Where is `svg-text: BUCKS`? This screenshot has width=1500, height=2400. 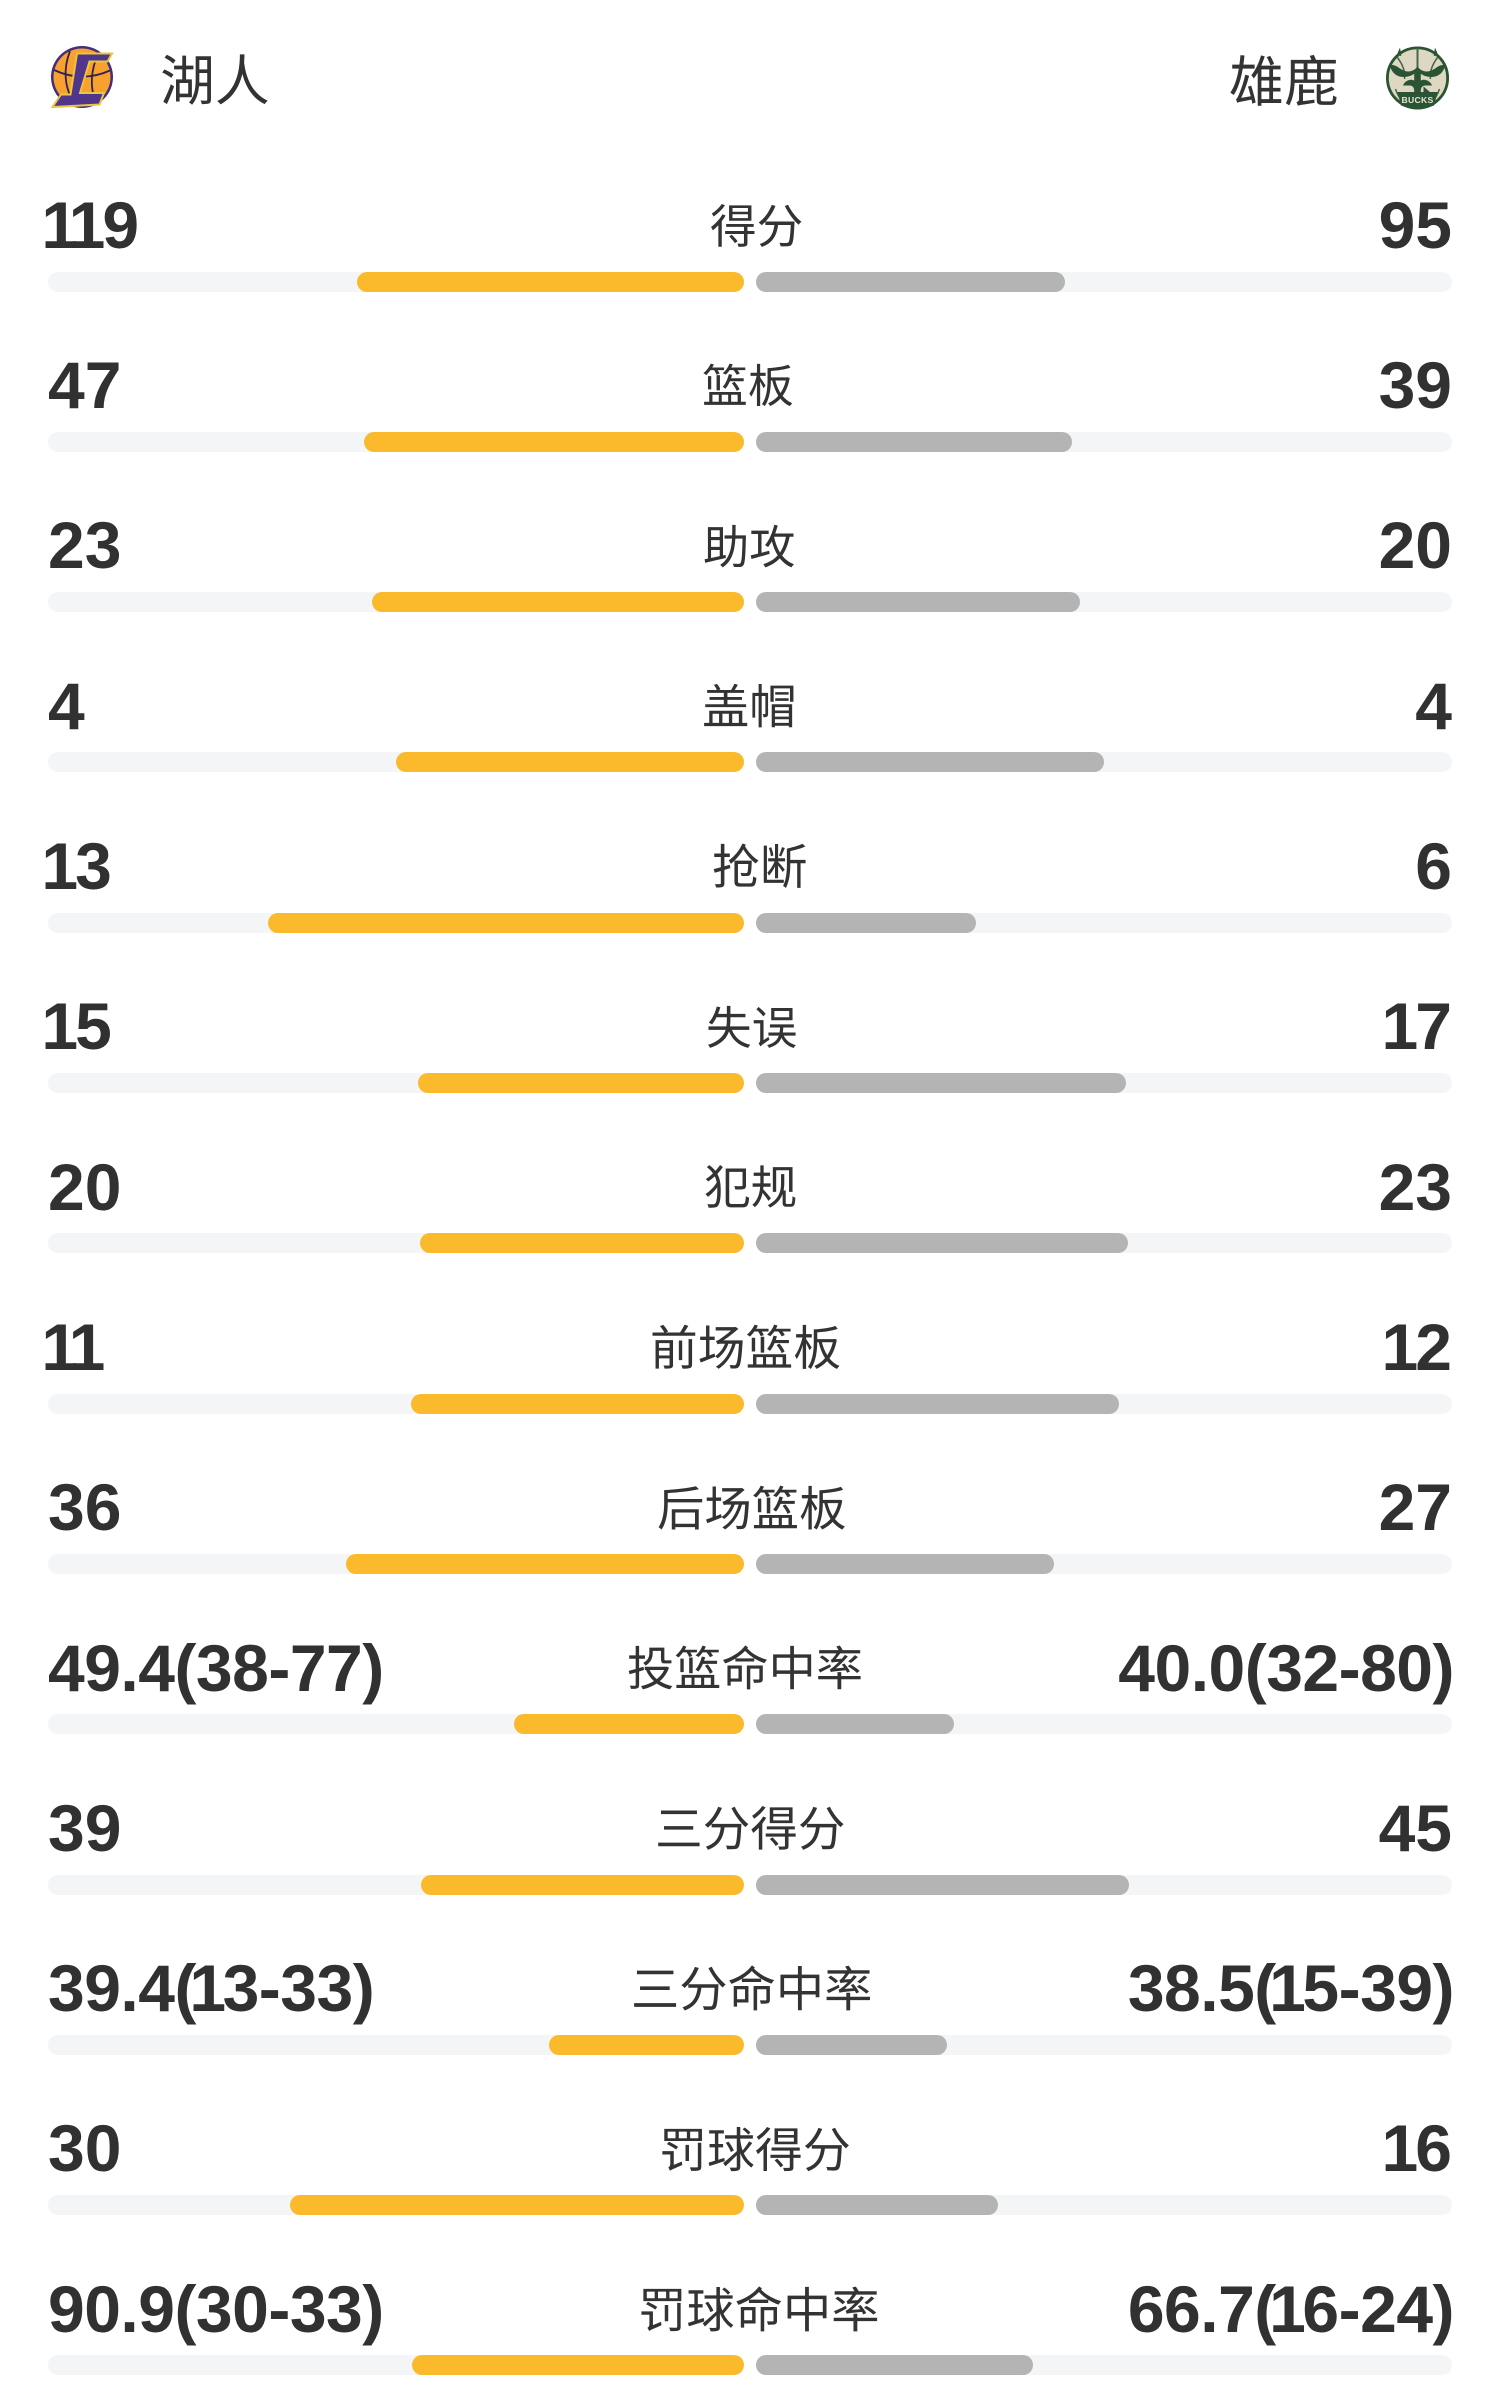
svg-text: BUCKS is located at coordinates (1417, 100).